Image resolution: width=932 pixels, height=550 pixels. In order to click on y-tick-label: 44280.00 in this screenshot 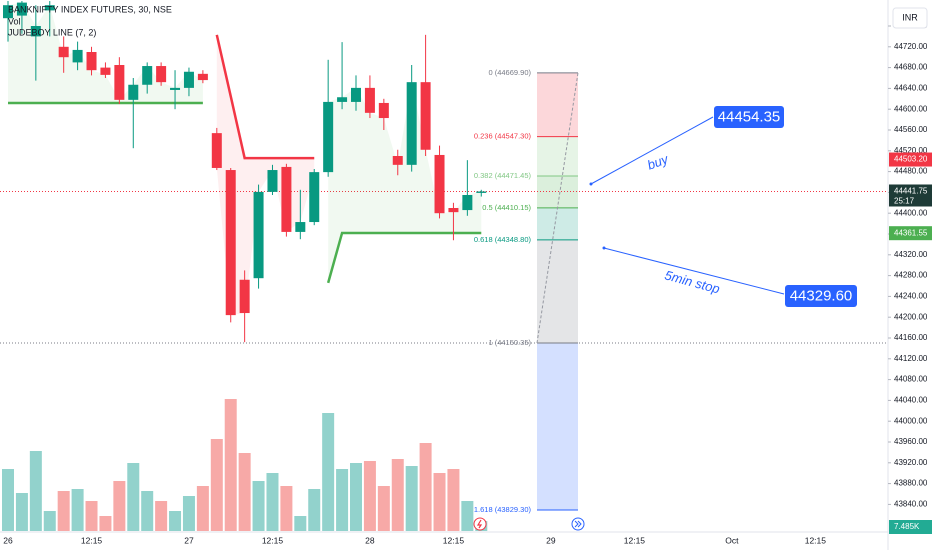, I will do `click(911, 275)`.